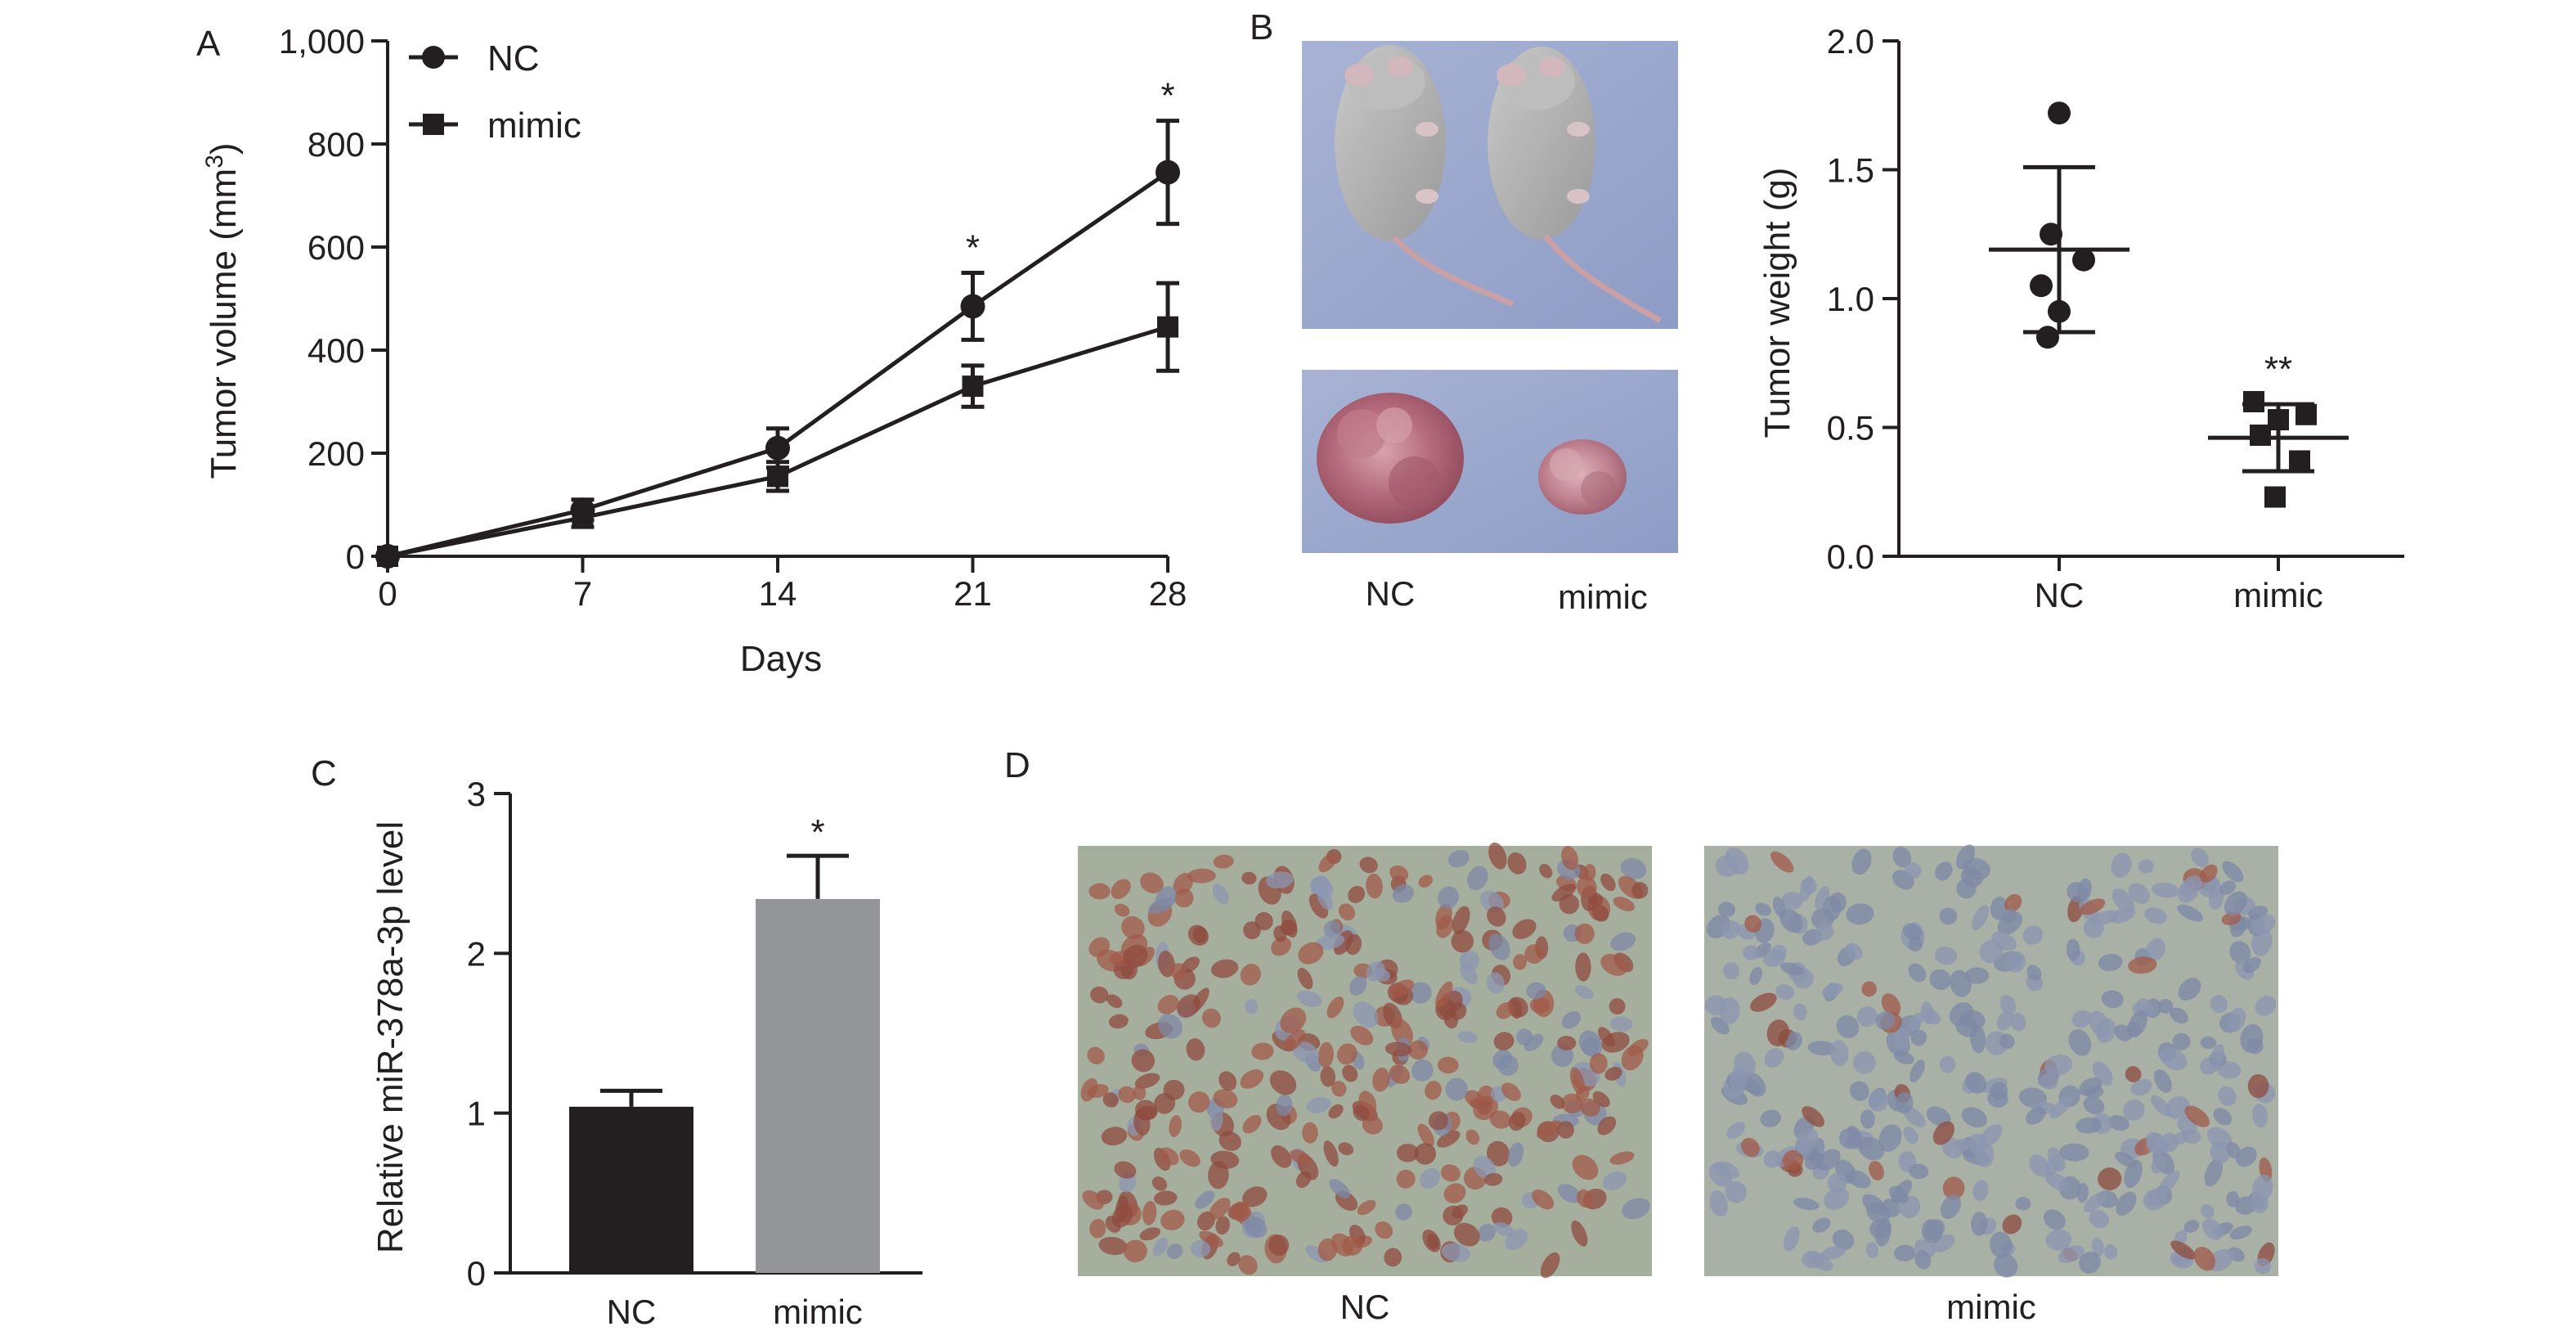 The image size is (2576, 1340). Describe the element at coordinates (388, 556) in the screenshot. I see `point-mimic` at that location.